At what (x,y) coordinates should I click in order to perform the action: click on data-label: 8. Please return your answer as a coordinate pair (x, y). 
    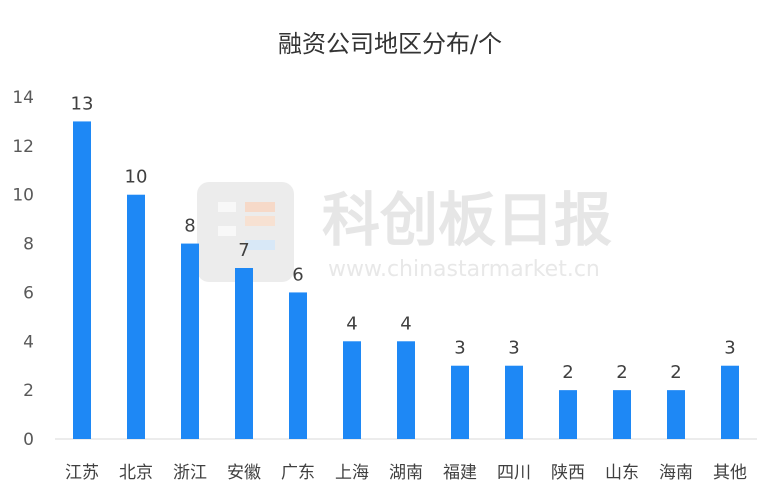
    Looking at the image, I should click on (189, 226).